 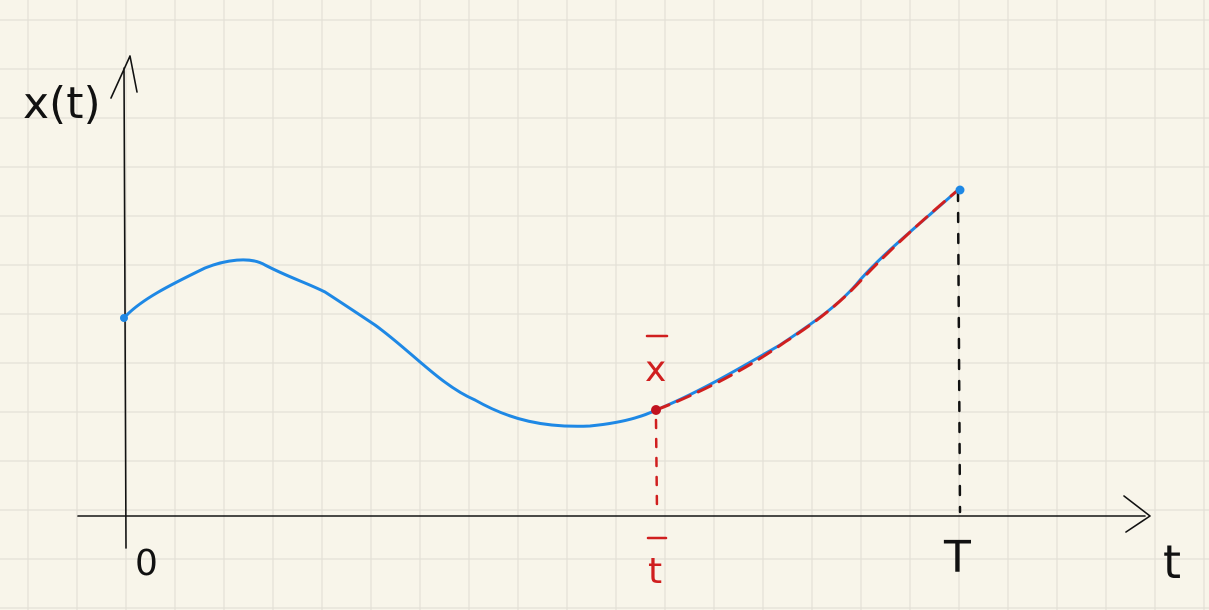 What do you see at coordinates (655, 571) in the screenshot?
I see `t-bar-label: t` at bounding box center [655, 571].